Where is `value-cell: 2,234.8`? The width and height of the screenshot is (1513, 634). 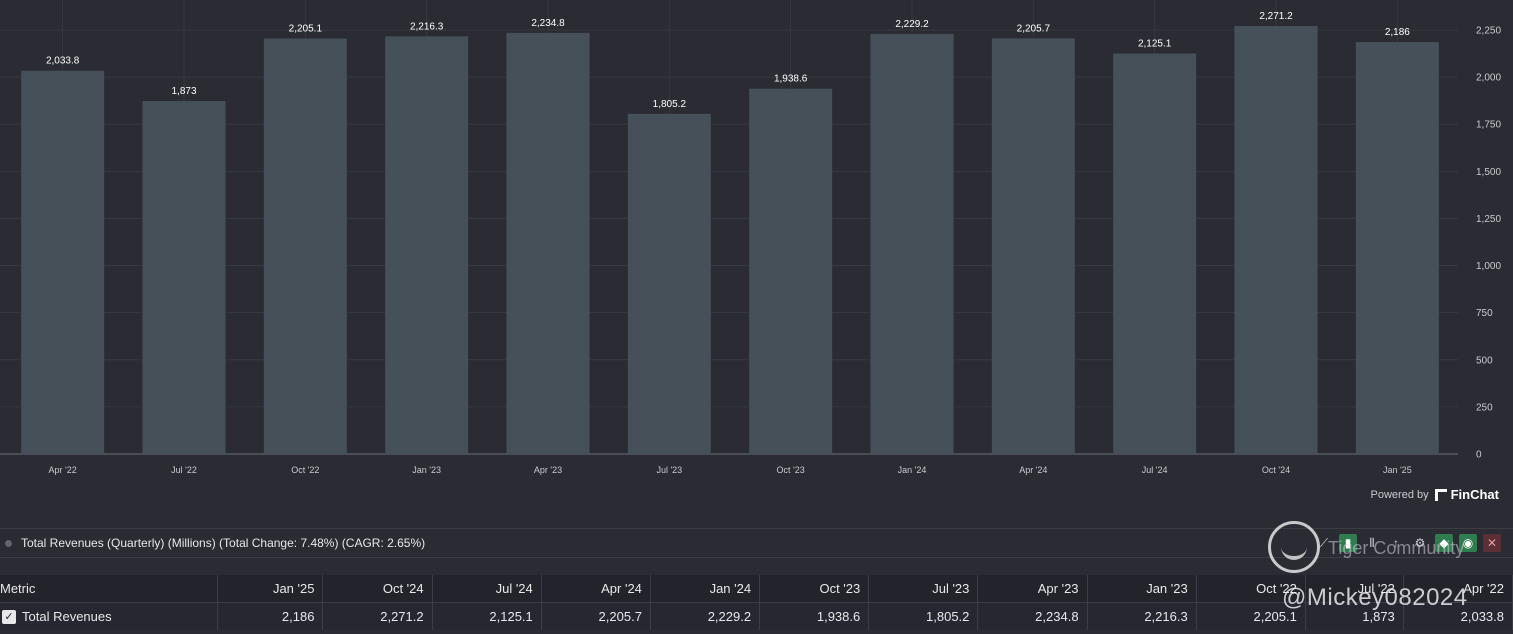 value-cell: 2,234.8 is located at coordinates (1032, 616).